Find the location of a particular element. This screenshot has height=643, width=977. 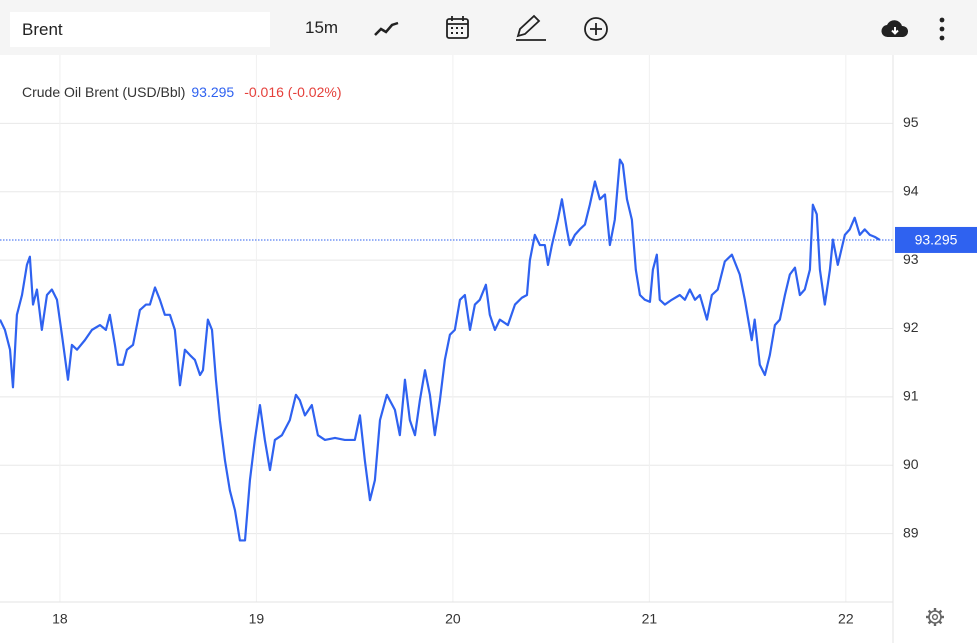

y-tick-label: 95 is located at coordinates (911, 122).